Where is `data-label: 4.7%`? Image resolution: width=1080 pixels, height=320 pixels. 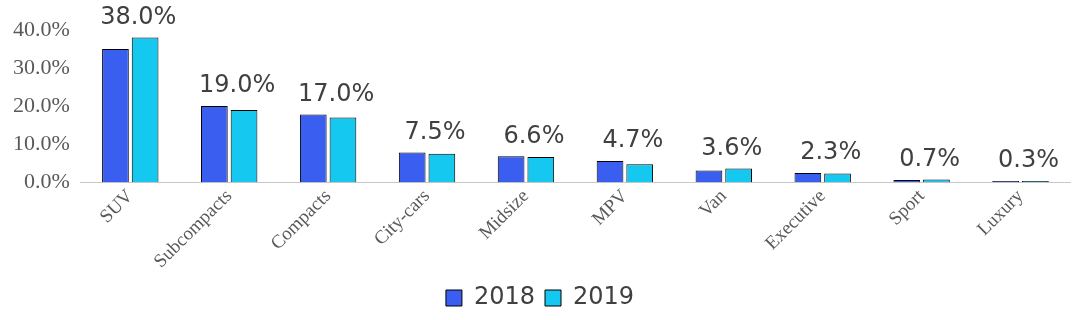 data-label: 4.7% is located at coordinates (633, 139).